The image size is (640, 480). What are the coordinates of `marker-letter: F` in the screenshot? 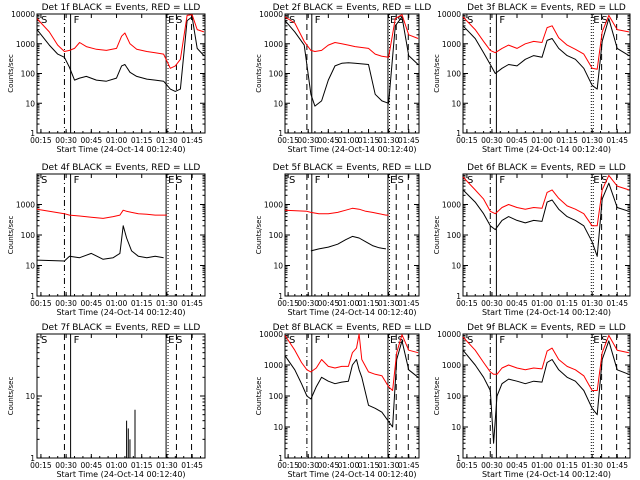 It's located at (77, 20).